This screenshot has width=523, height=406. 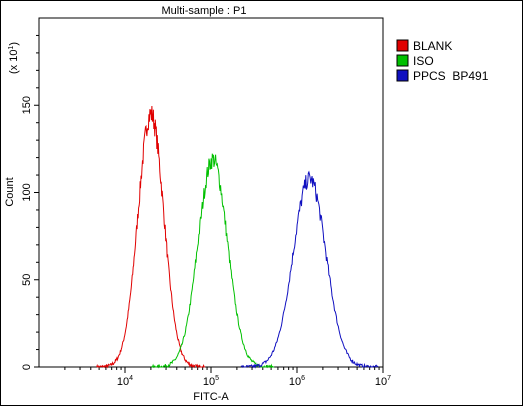 I want to click on x-tick-label-0: 10⁴, so click(x=125, y=381).